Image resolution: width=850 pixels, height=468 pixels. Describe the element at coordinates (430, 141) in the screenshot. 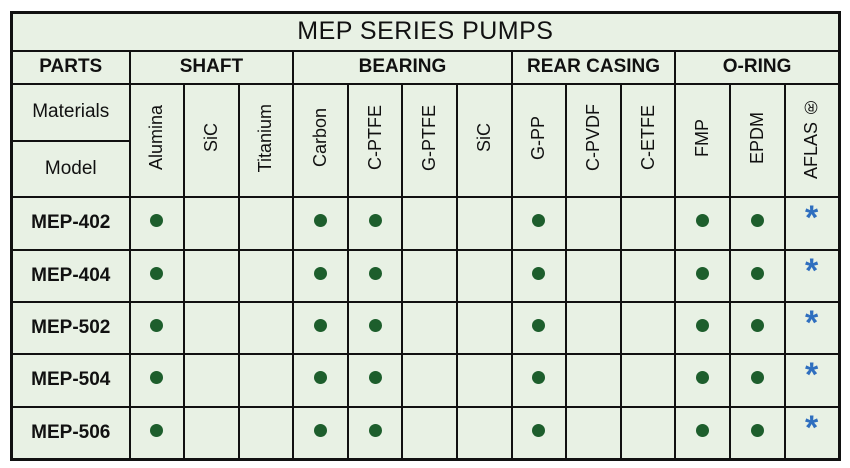

I see `material-header: G-PTFE` at that location.